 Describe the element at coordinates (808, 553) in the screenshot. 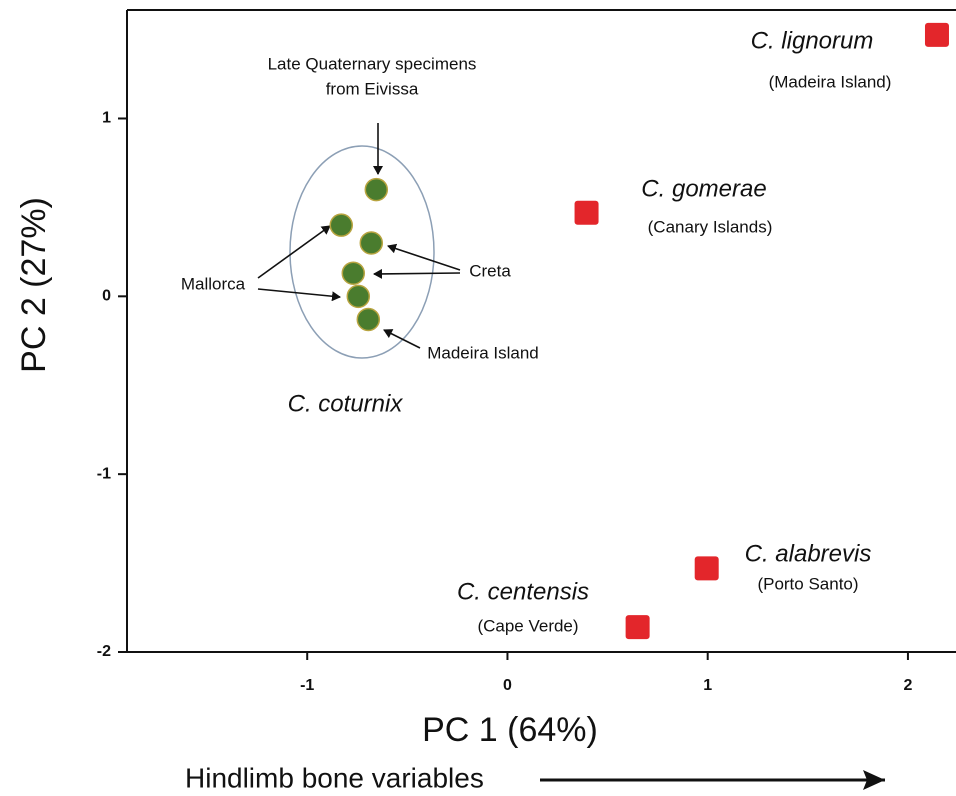

I see `series-label: C. alabrevis` at that location.